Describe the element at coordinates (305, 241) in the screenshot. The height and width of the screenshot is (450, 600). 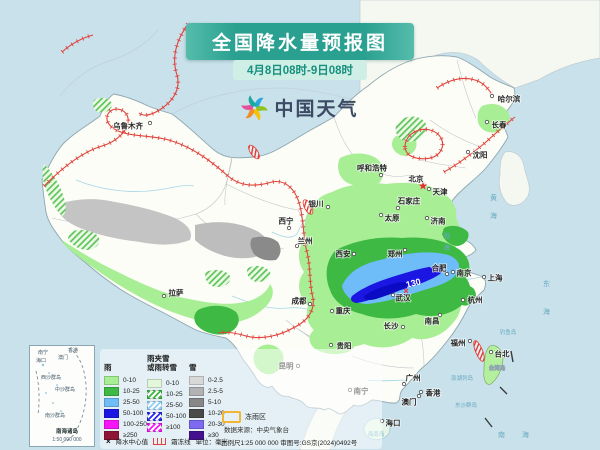
I see `city-label: 兰州` at that location.